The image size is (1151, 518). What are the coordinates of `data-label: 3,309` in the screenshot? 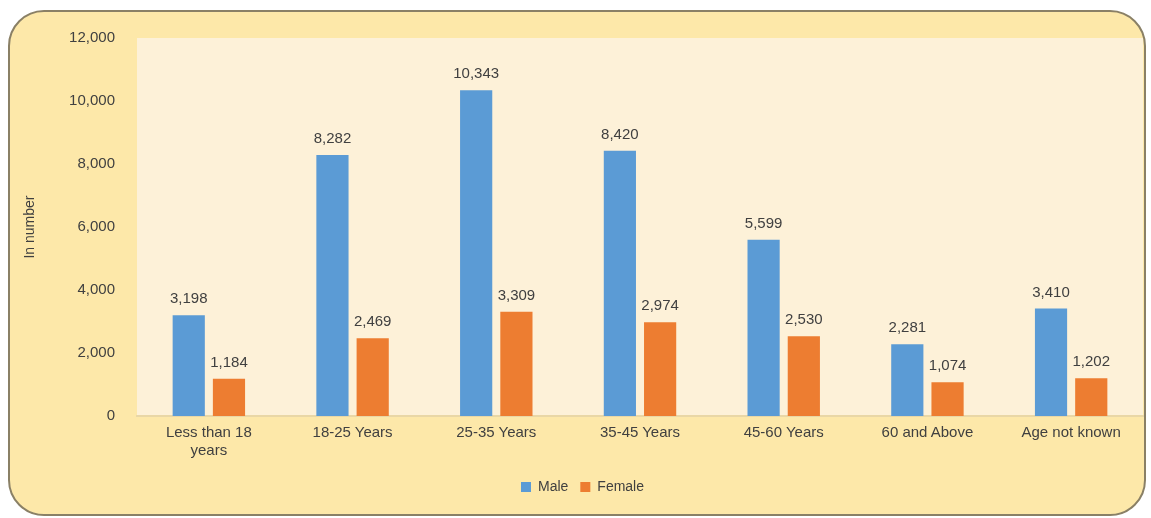 It's located at (516, 294).